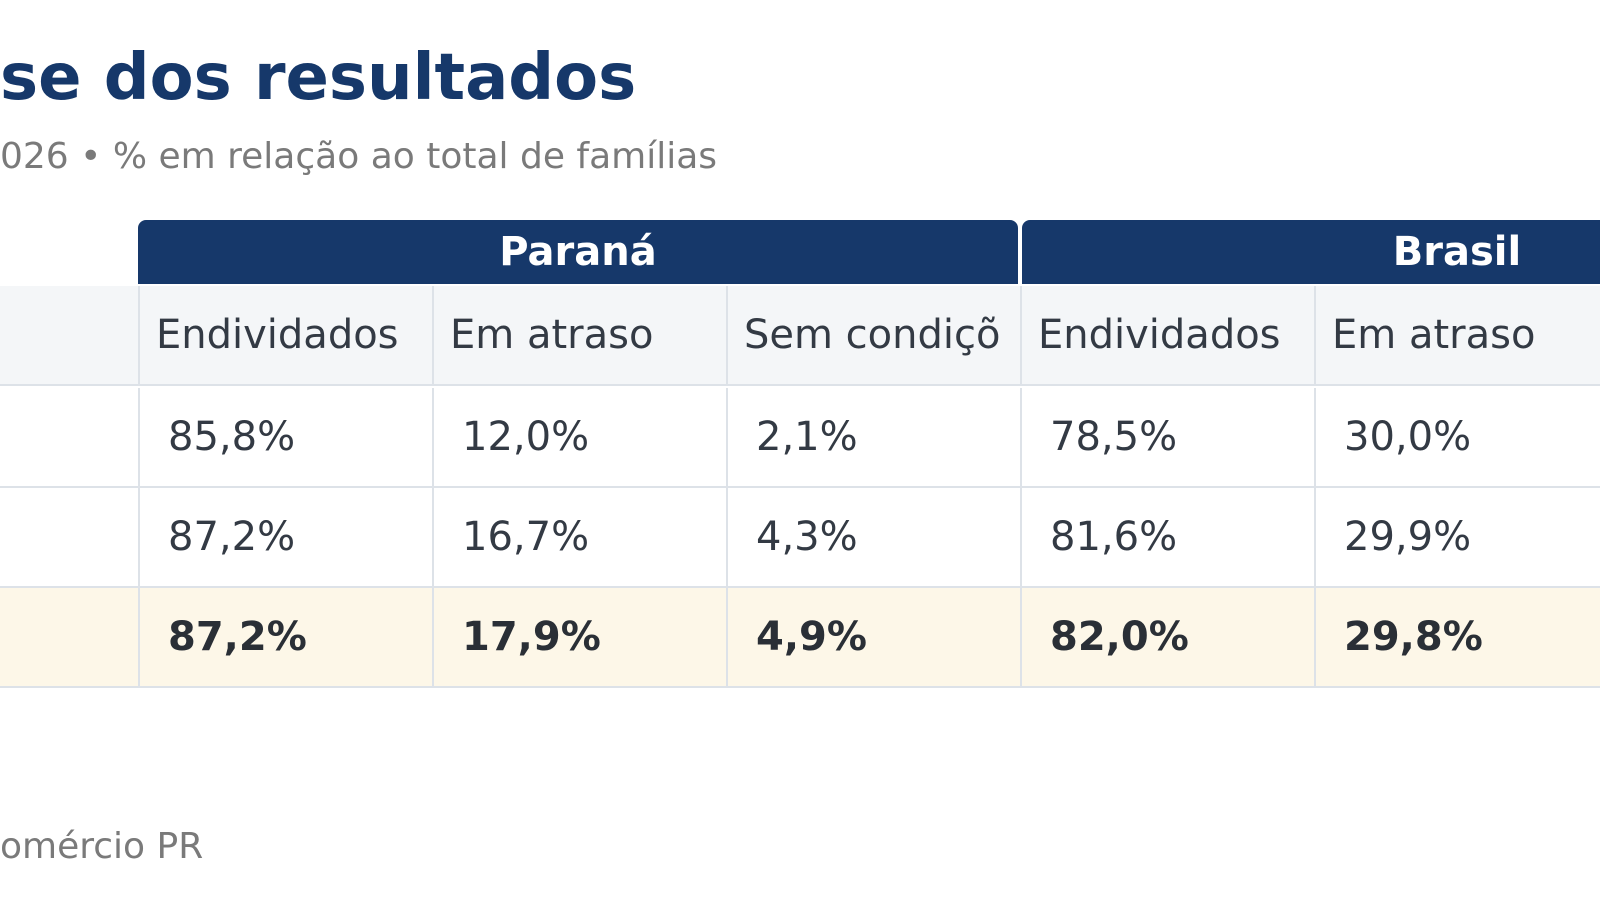  Describe the element at coordinates (285, 538) in the screenshot. I see `table-cell: 87,2%` at that location.